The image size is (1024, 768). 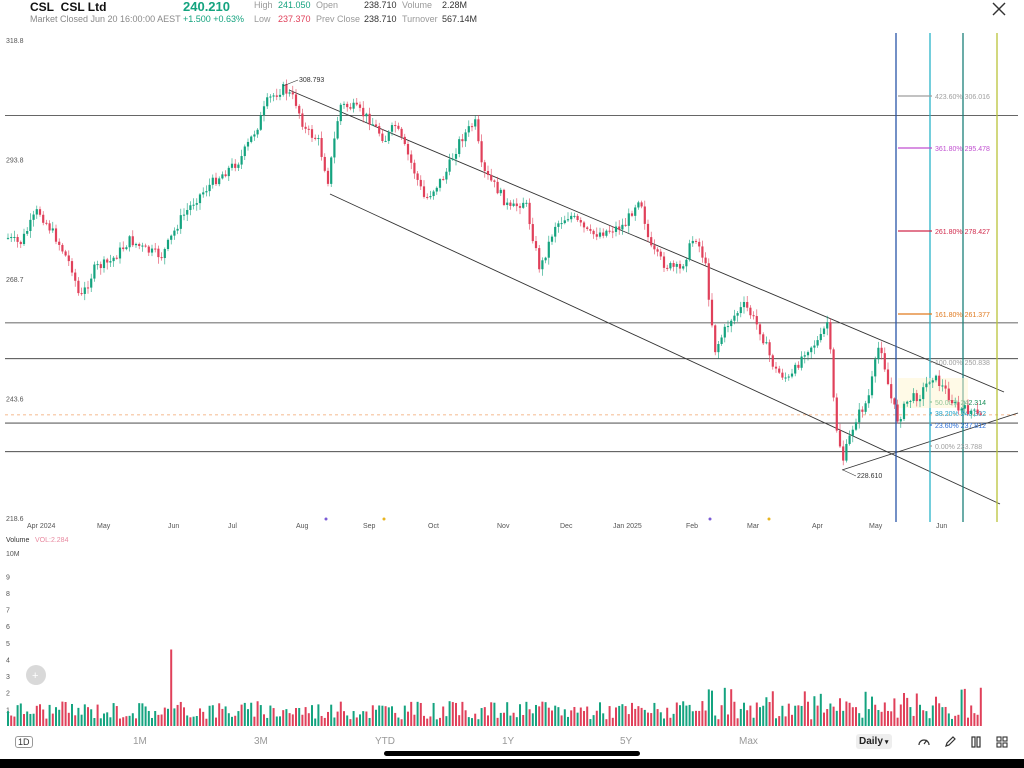 I want to click on prev-close-value: 238.710, so click(x=380, y=19).